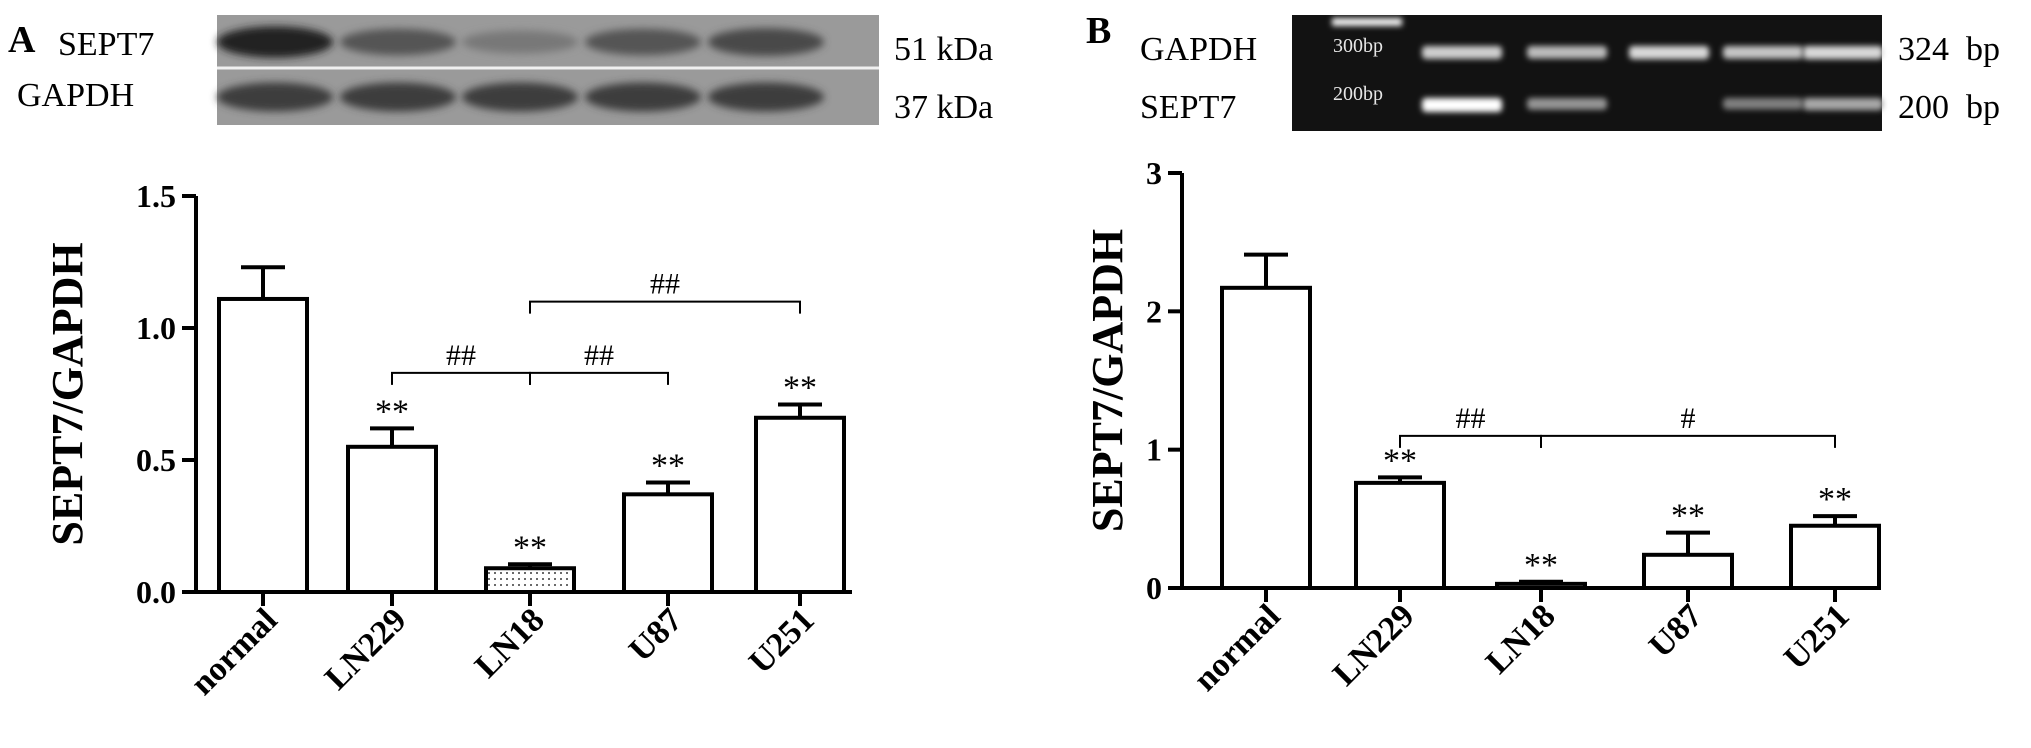 The image size is (2031, 748). I want to click on blot-a-size-sept7: 51 kDa, so click(943, 49).